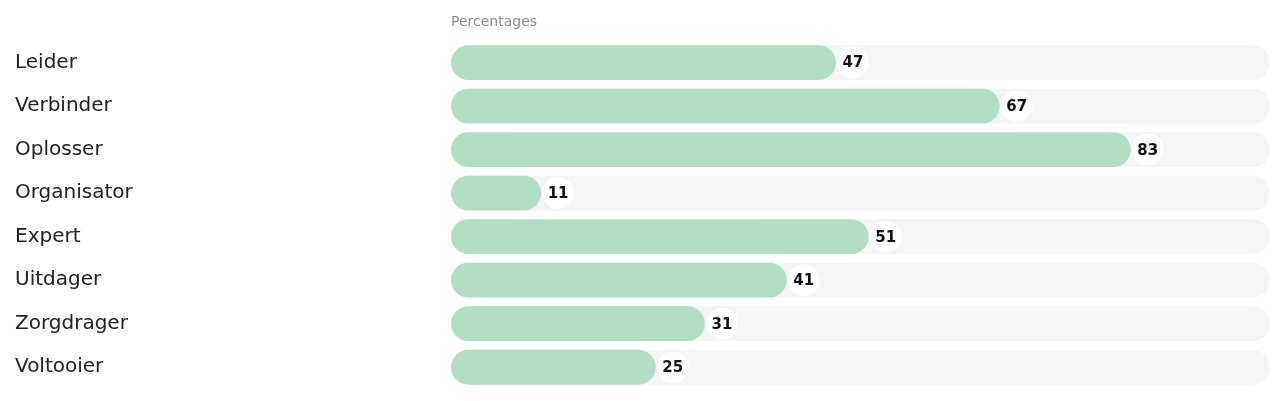 The image size is (1275, 401). I want to click on data-label: 51, so click(886, 236).